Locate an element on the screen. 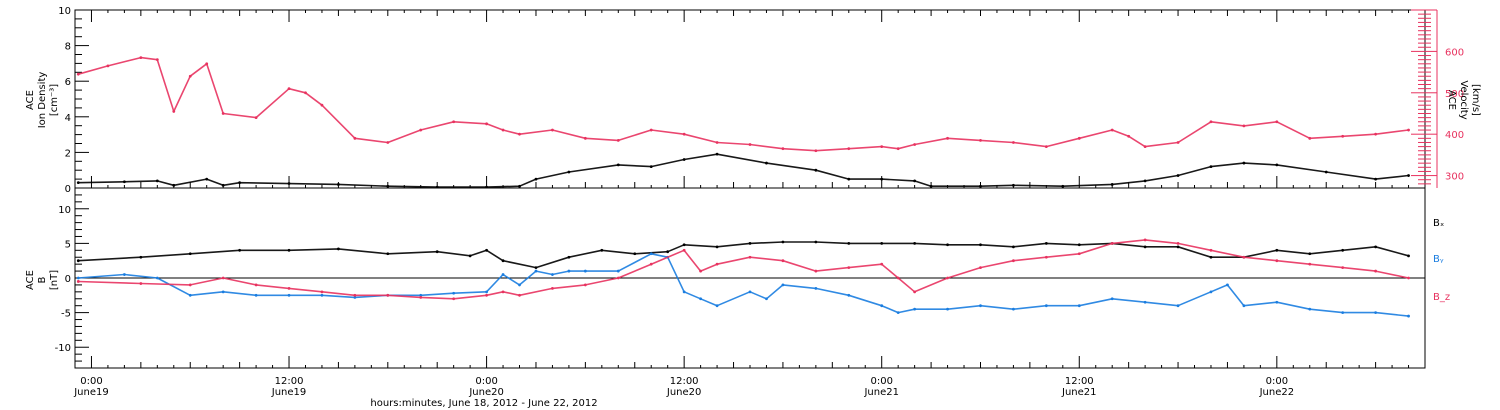 The height and width of the screenshot is (410, 1500). density-tick-label: 4 is located at coordinates (68, 118).